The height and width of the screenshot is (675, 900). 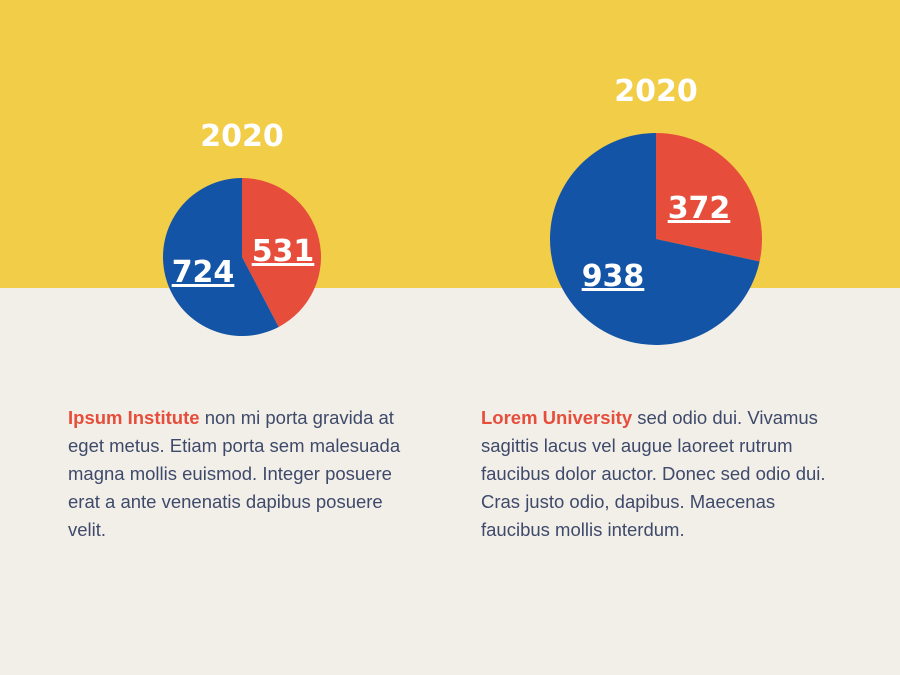 I want to click on pie-left-label-red: 531, so click(x=283, y=251).